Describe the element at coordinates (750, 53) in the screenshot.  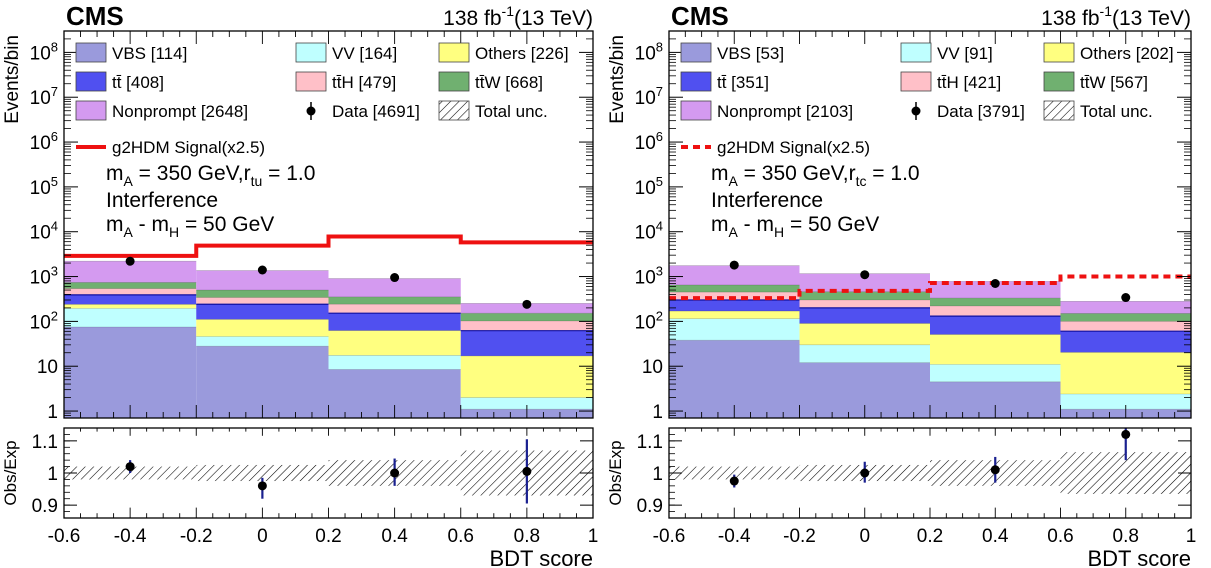
I see `legend-label-VBS: VBS [53]` at that location.